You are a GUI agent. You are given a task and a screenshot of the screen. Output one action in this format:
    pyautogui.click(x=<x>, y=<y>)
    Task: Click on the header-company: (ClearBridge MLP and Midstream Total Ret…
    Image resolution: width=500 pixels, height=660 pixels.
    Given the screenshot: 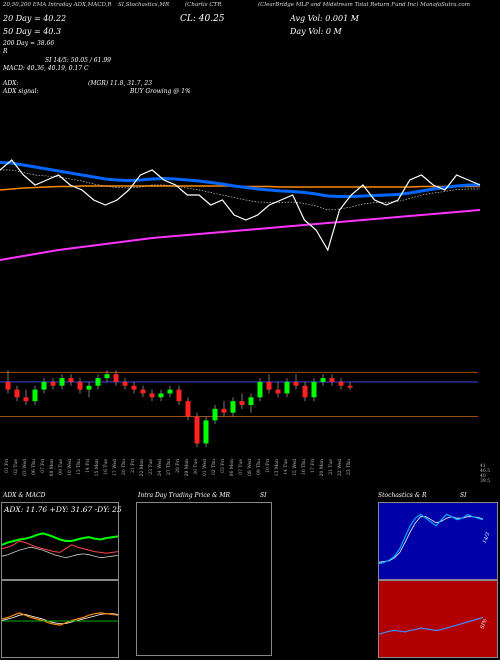 What is the action you would take?
    pyautogui.click(x=364, y=5)
    